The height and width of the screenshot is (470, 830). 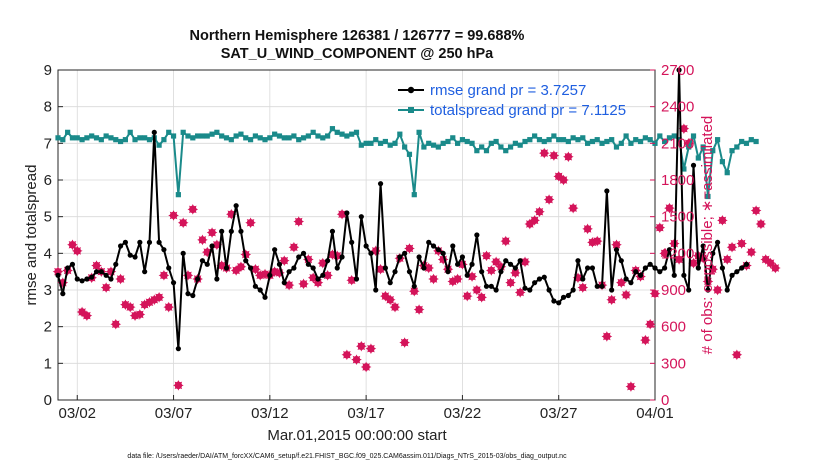 What do you see at coordinates (677, 143) in the screenshot?
I see `y2-tick-label: 2100` at bounding box center [677, 143].